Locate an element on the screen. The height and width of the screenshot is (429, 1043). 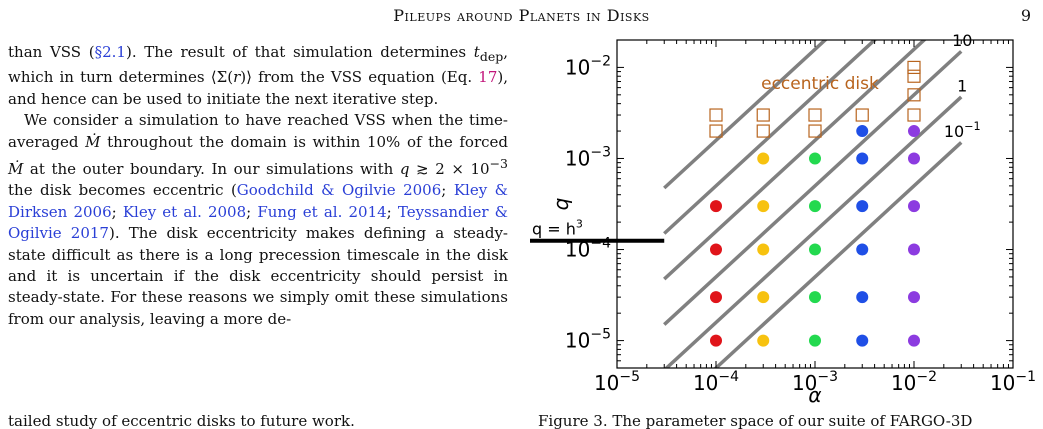
x-axis-label: α is located at coordinates (814, 395).